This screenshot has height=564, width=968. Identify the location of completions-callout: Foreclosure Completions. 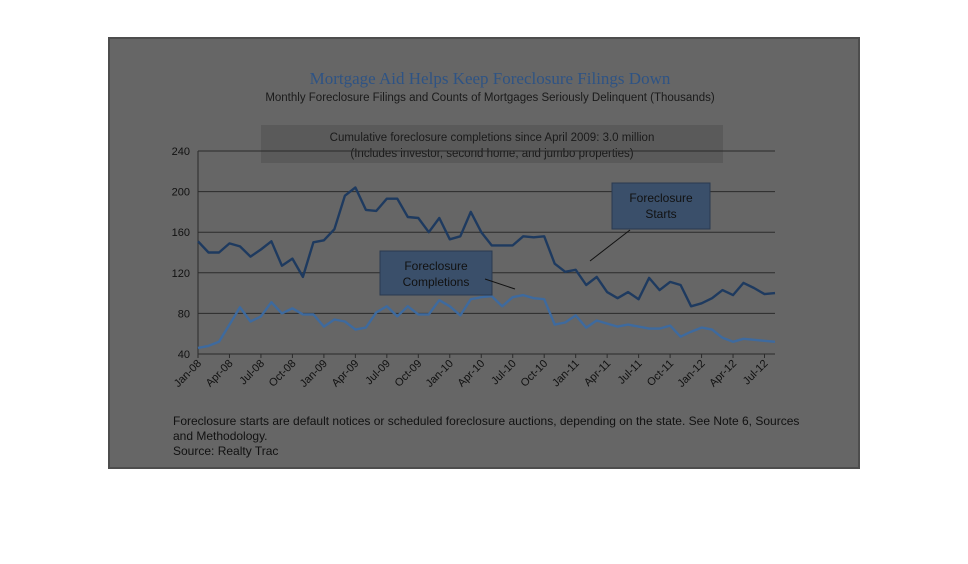
(447, 273).